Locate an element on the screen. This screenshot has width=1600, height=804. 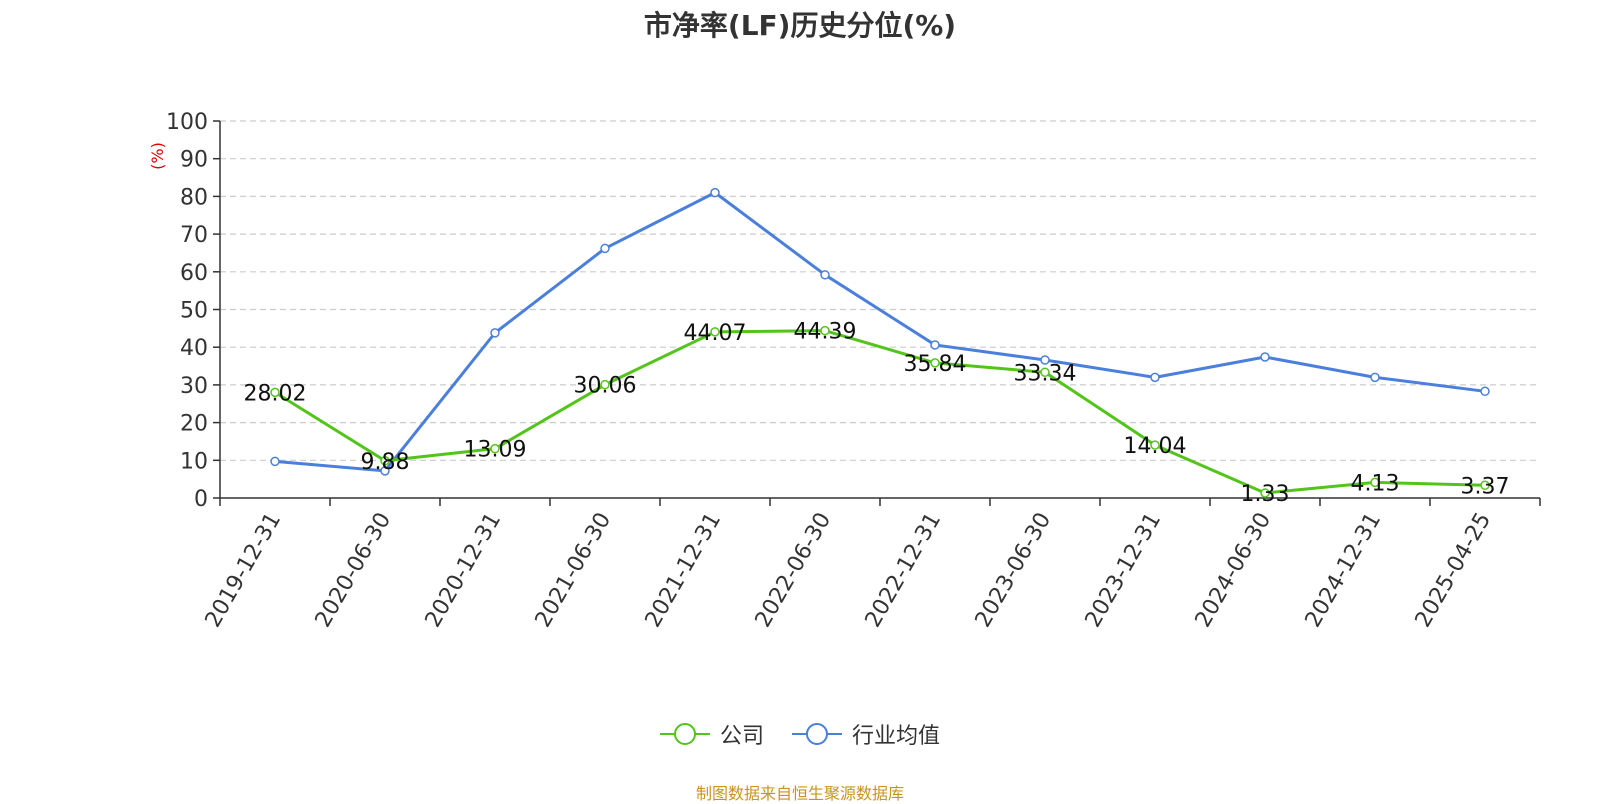
legend-item: 公司 is located at coordinates (711, 734).